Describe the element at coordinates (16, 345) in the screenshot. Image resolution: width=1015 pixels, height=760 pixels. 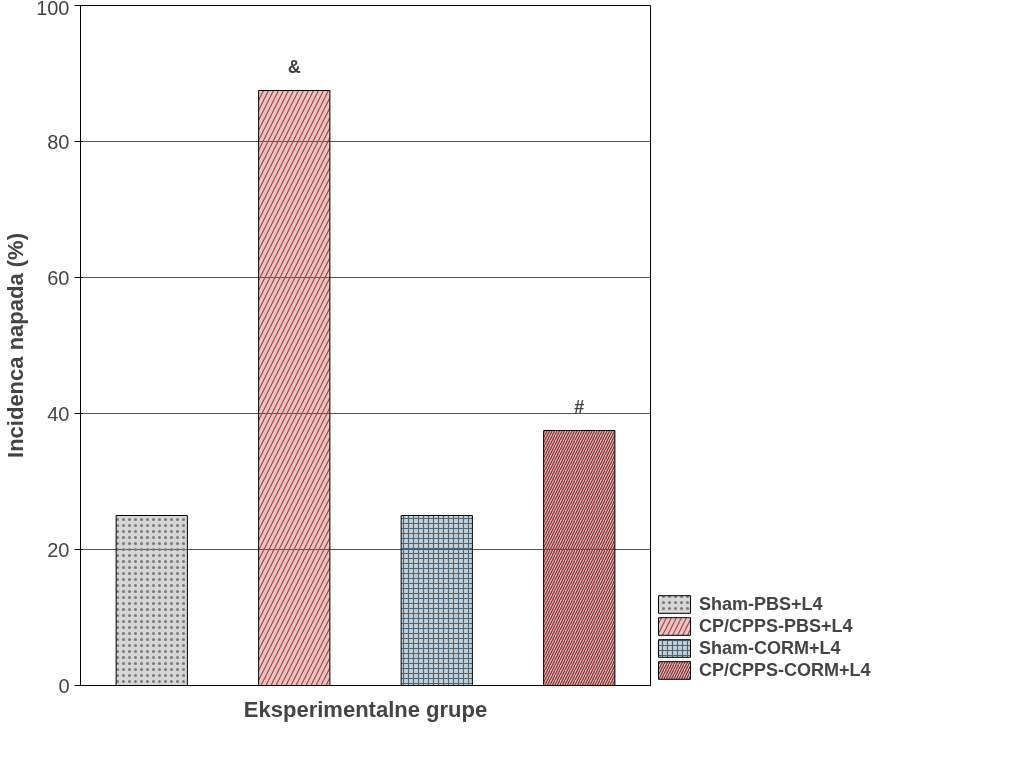
I see `y-axis-title: Incidenca napada (%)` at that location.